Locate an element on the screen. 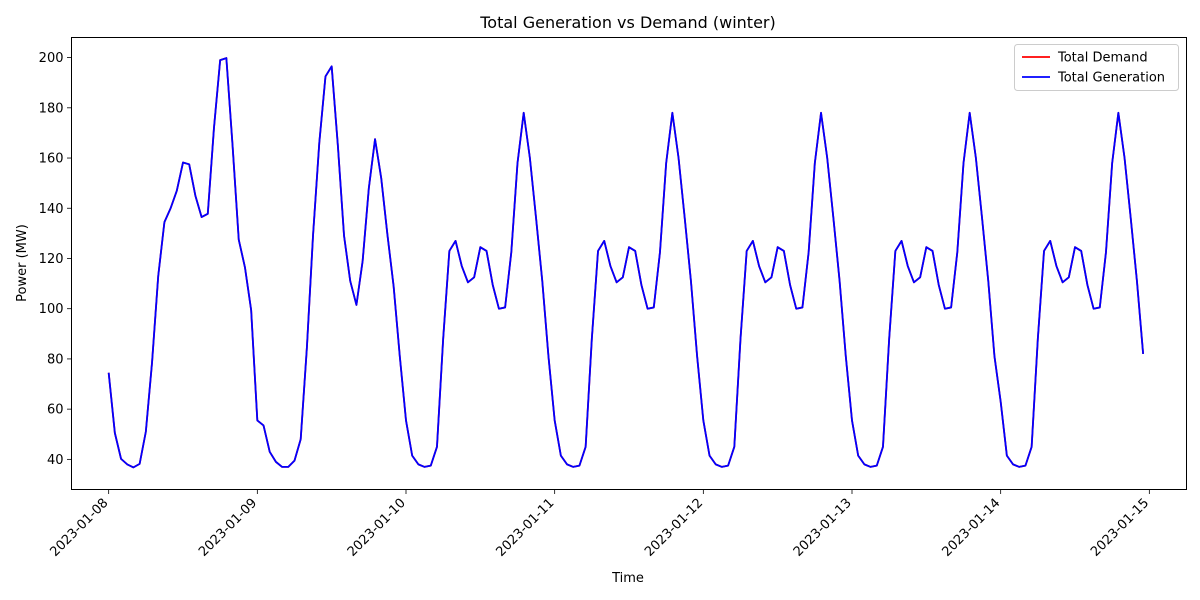  legend-box is located at coordinates (1096, 67).